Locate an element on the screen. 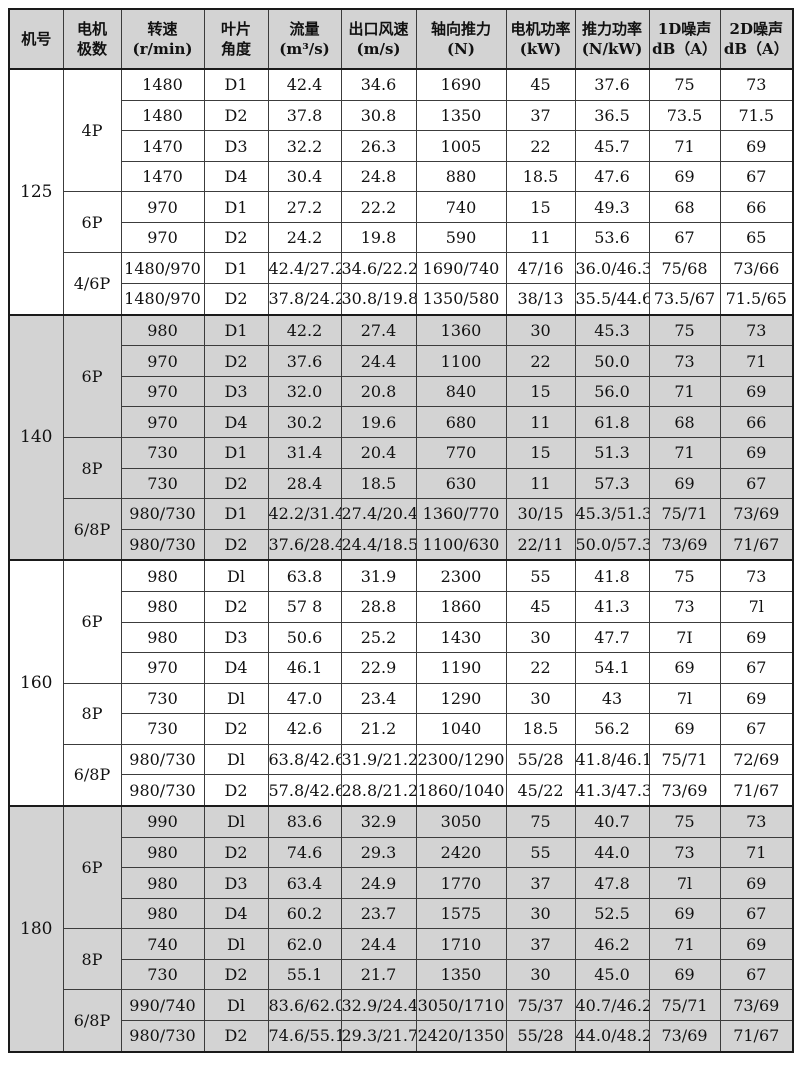 The width and height of the screenshot is (800, 1072). col-header-line2: (N) is located at coordinates (461, 49).